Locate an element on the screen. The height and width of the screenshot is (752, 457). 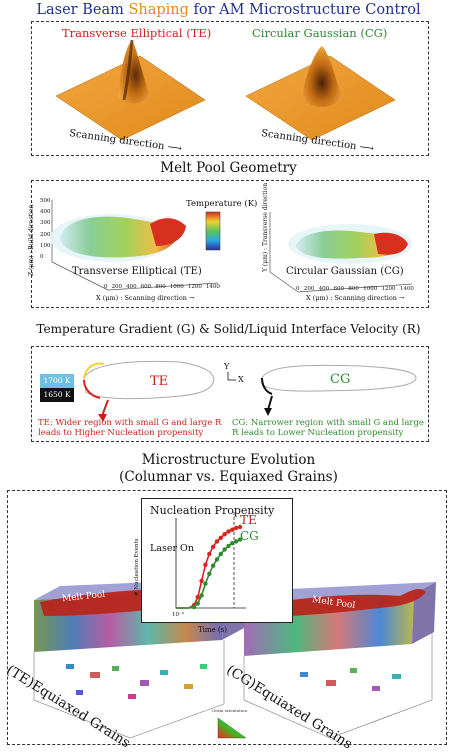
chart-xlabel: Time (s) is located at coordinates (212, 630).